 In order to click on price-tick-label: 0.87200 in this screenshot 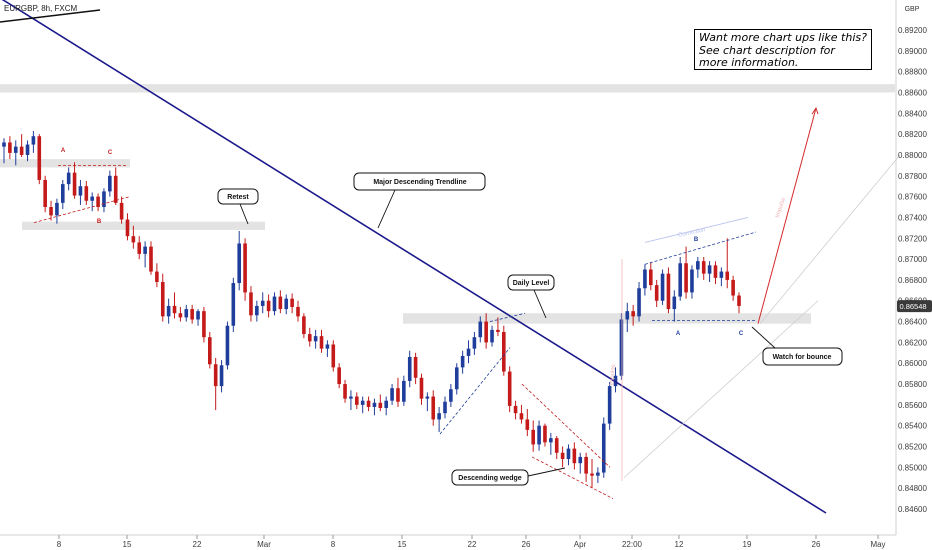, I will do `click(912, 238)`.